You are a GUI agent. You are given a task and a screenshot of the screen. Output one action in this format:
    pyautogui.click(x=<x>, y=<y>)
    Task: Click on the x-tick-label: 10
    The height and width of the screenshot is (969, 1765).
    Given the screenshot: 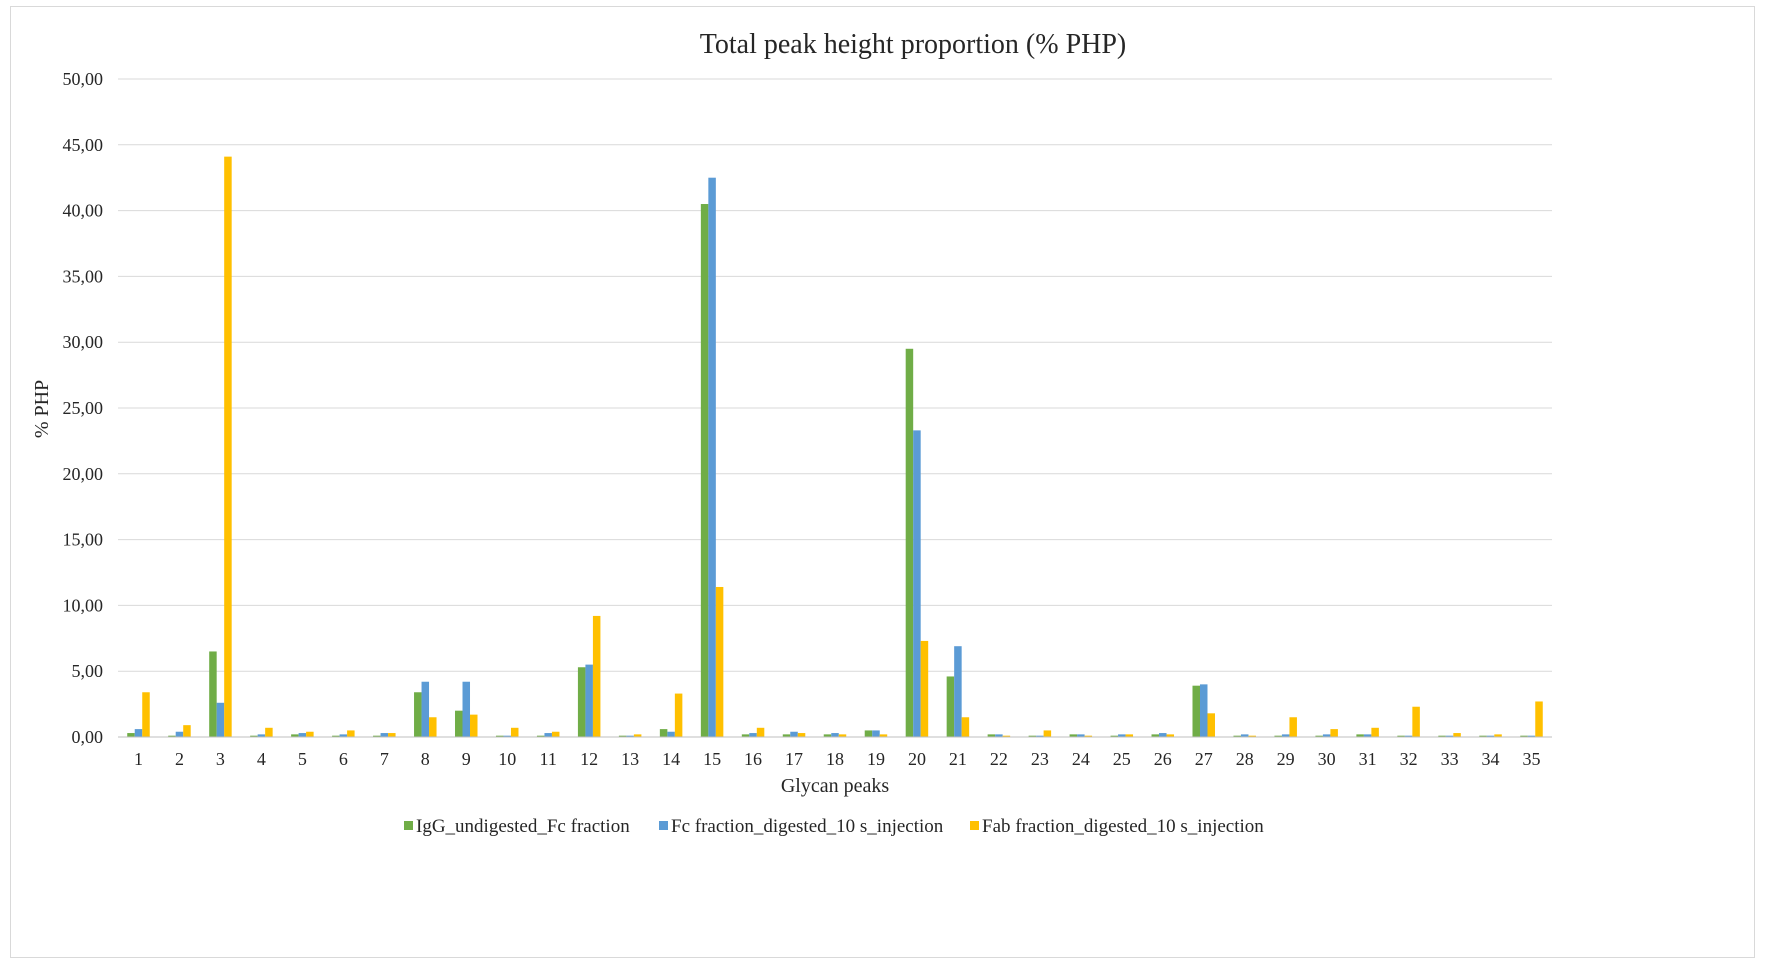 What is the action you would take?
    pyautogui.click(x=507, y=759)
    